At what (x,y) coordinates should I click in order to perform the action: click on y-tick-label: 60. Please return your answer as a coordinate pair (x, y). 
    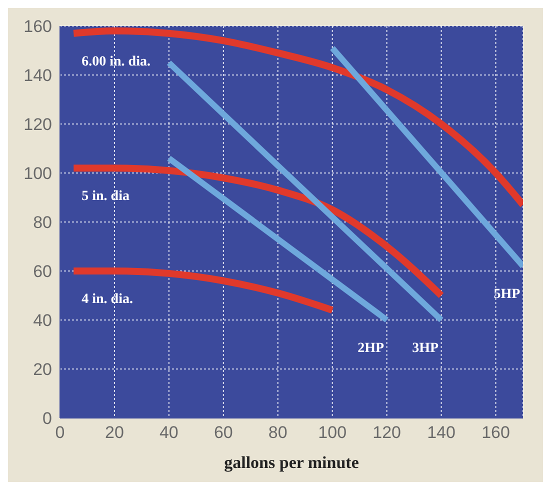
    Looking at the image, I should click on (42, 272).